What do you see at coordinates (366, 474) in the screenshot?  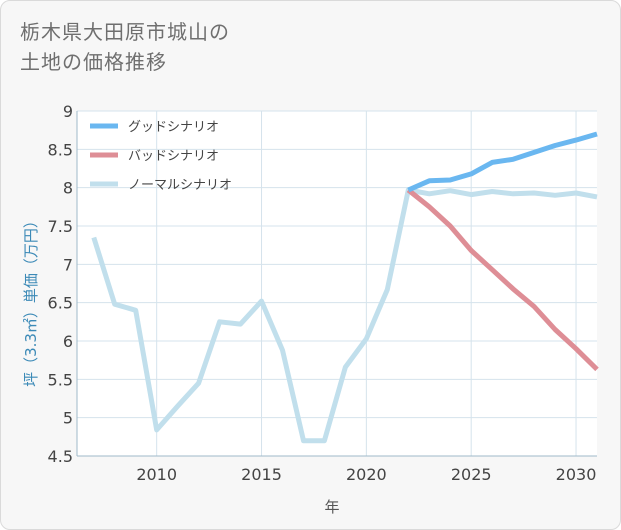 I see `x-tick-label: 2020` at bounding box center [366, 474].